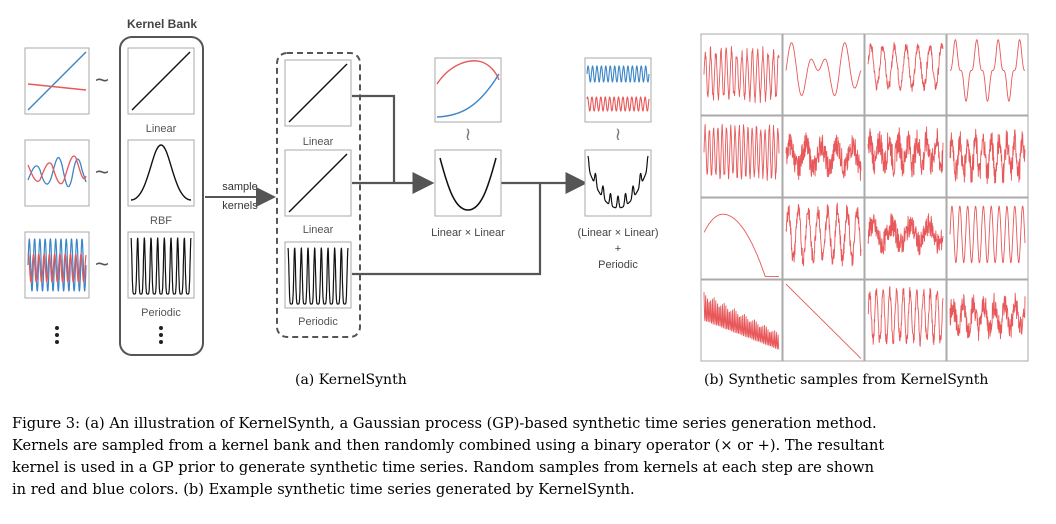 This screenshot has width=1056, height=524. What do you see at coordinates (318, 183) in the screenshot?
I see `sampled-linear-2-curve` at bounding box center [318, 183].